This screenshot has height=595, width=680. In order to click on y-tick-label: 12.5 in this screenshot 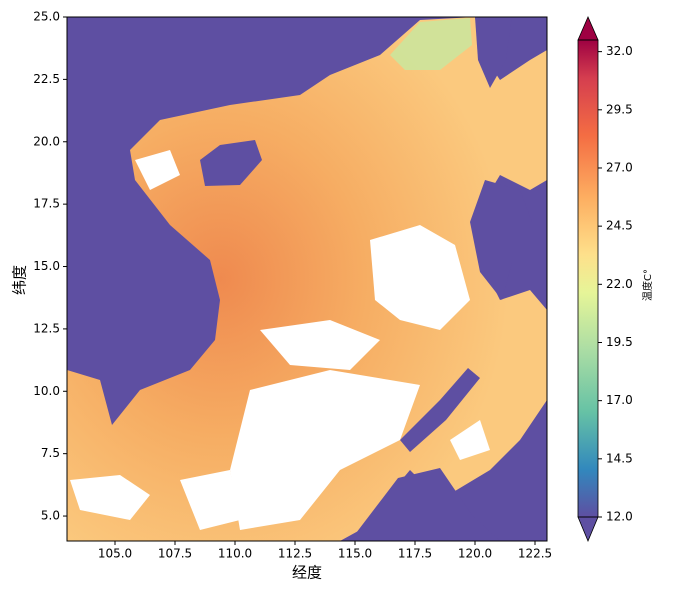, I will do `click(46, 328)`.